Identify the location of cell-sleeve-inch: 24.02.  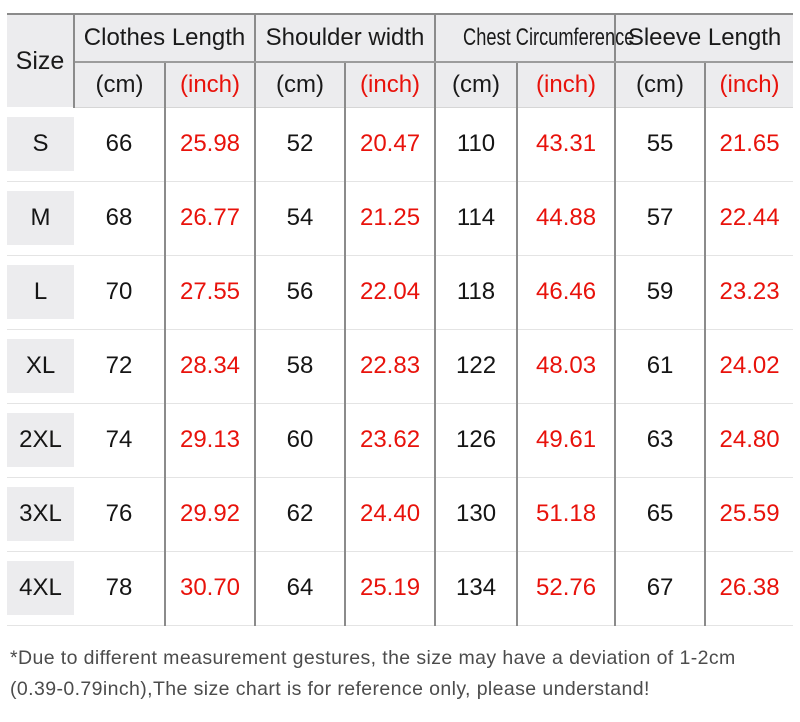
(749, 366).